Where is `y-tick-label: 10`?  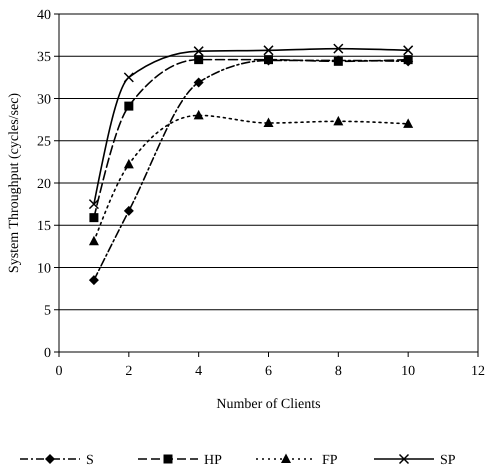 y-tick-label: 10 is located at coordinates (44, 268).